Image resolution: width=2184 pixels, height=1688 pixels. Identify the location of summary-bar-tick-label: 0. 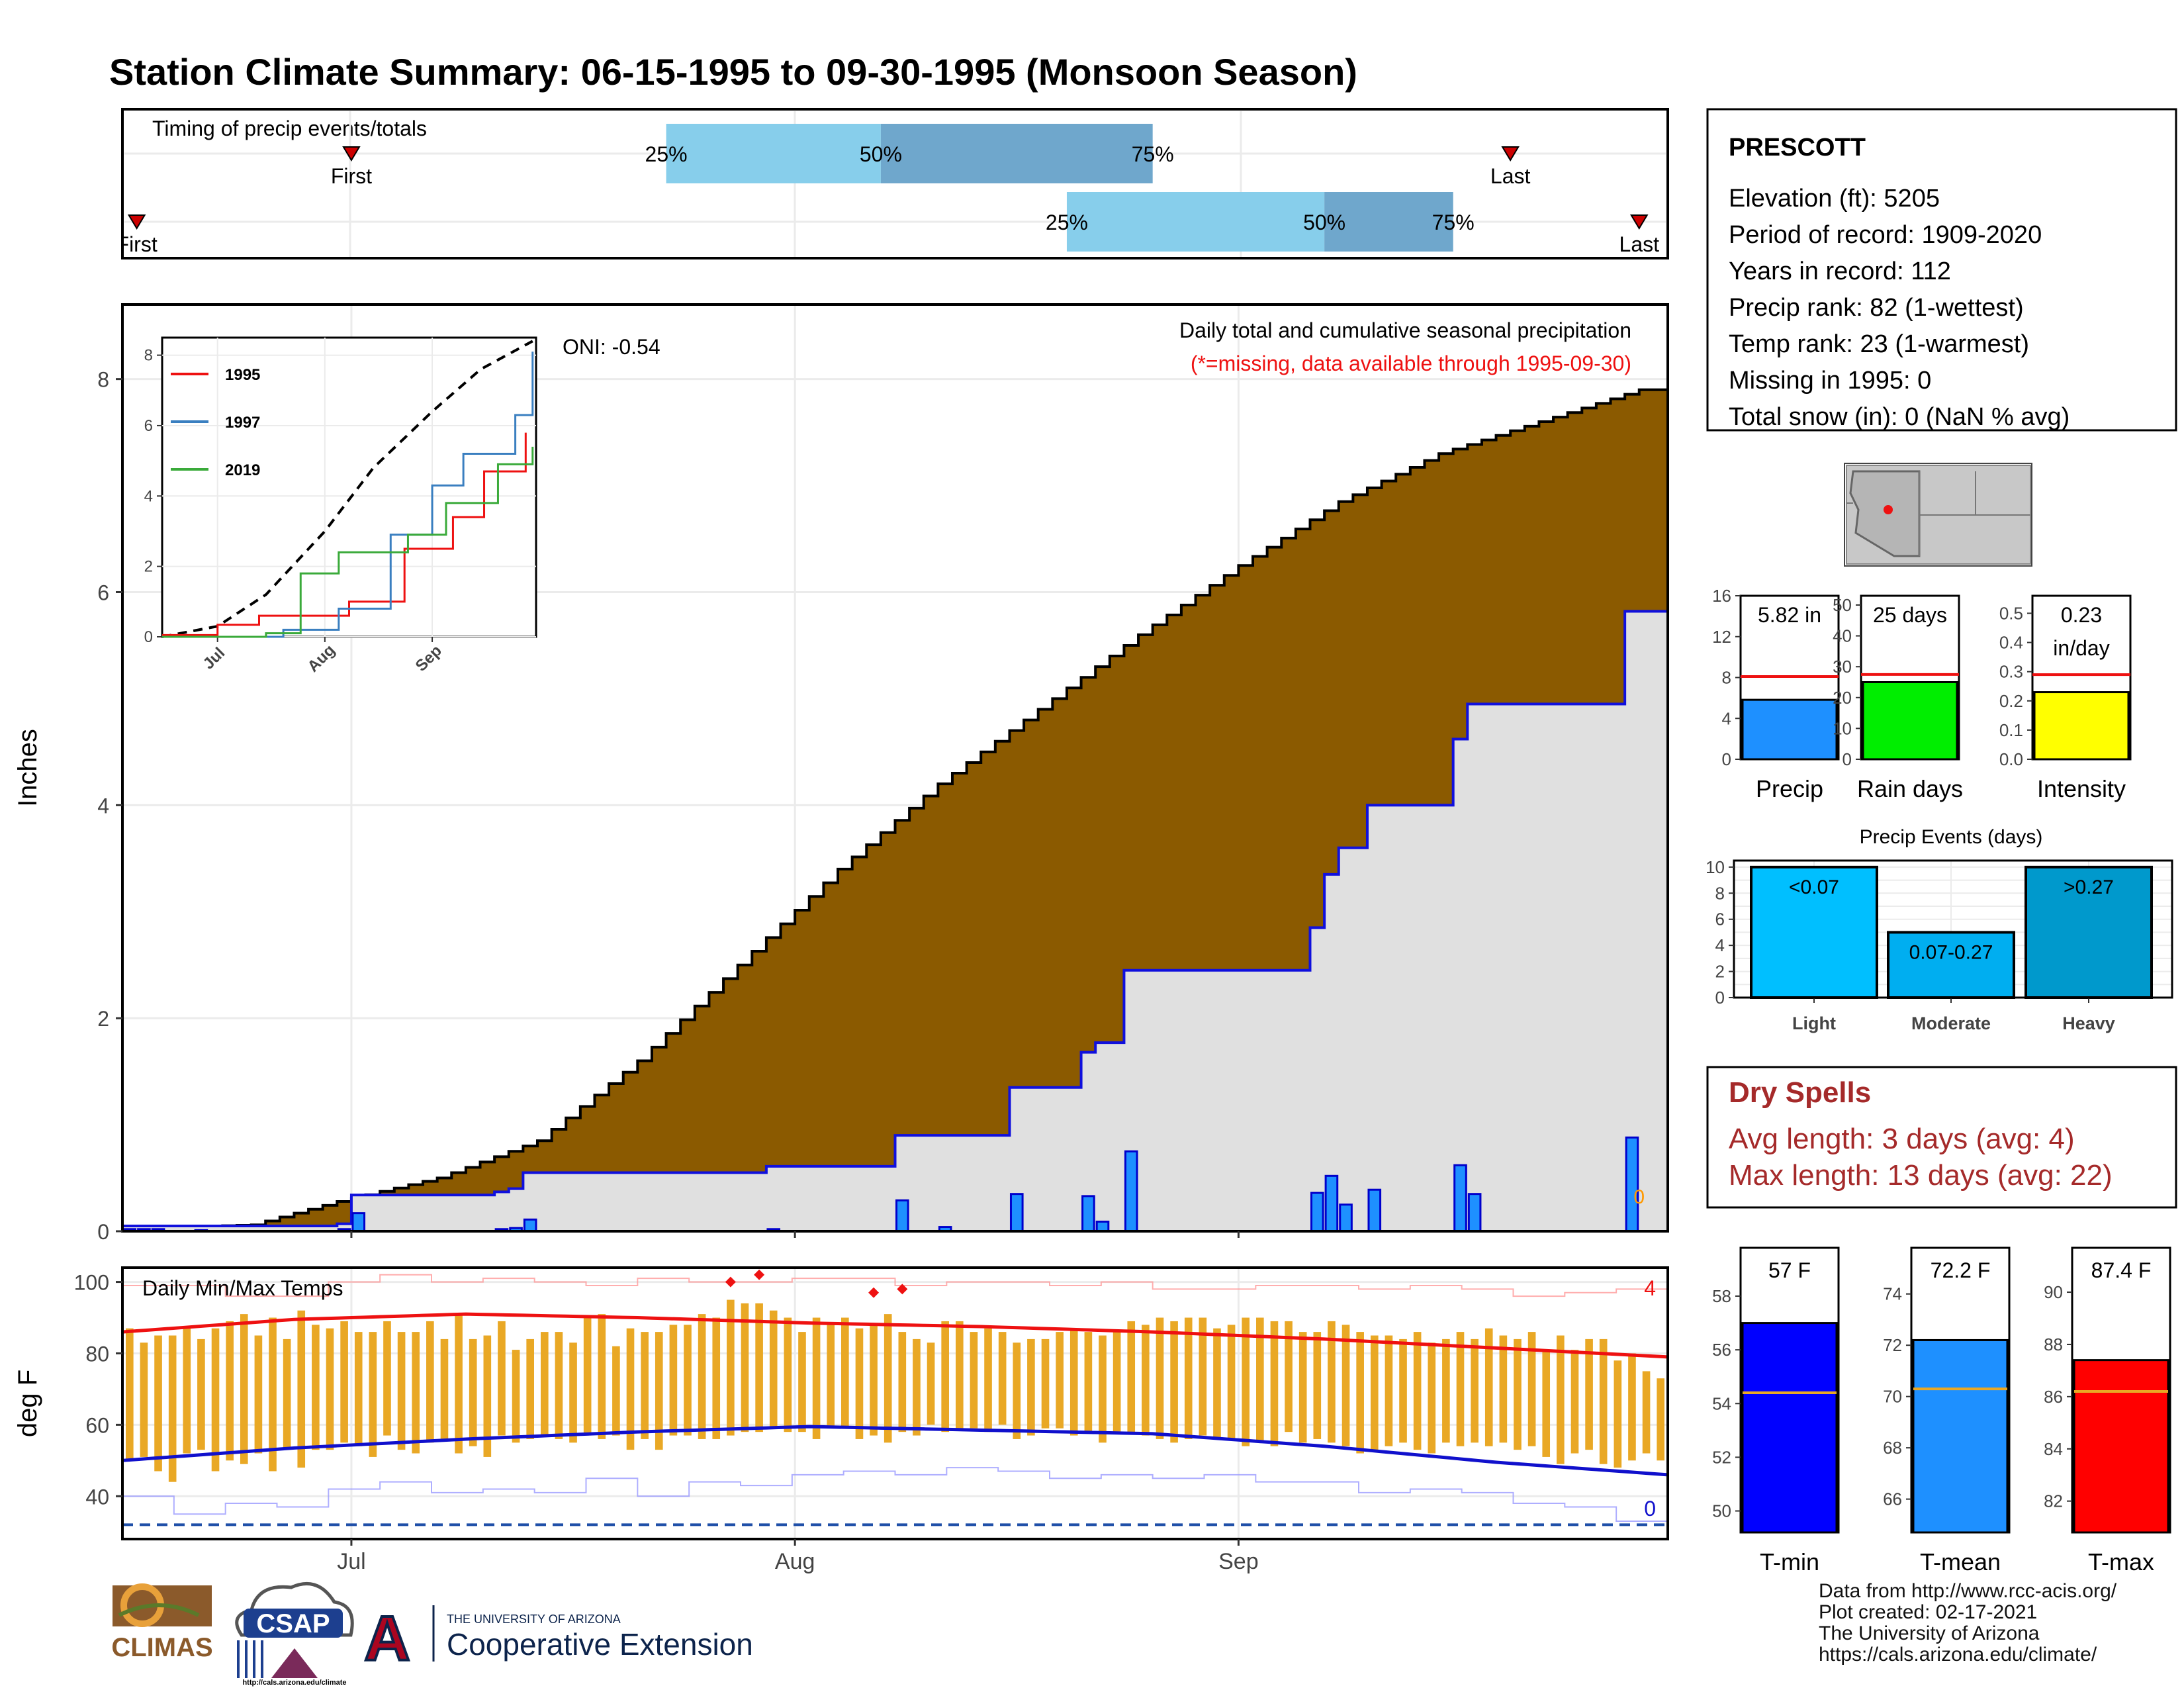
(1848, 759).